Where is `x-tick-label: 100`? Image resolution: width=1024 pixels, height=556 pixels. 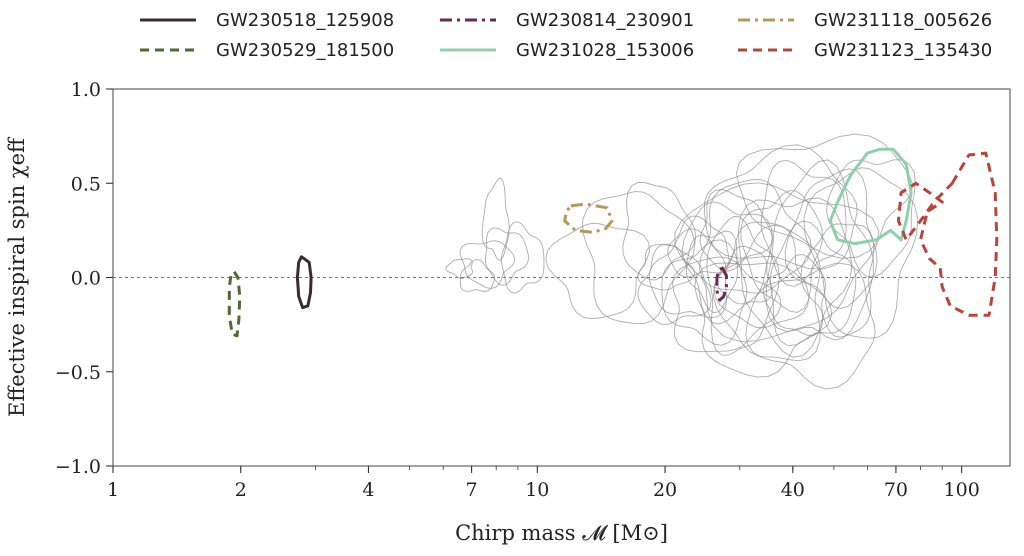
x-tick-label: 100 is located at coordinates (962, 490).